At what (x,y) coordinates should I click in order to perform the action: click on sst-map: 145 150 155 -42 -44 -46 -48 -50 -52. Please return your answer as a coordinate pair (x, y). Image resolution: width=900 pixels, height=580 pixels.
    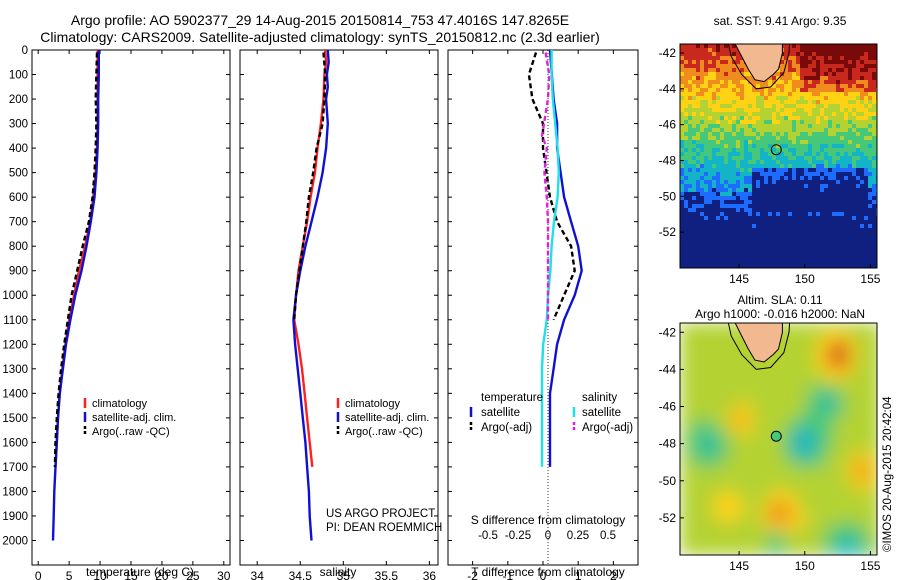
    Looking at the image, I should click on (770, 164).